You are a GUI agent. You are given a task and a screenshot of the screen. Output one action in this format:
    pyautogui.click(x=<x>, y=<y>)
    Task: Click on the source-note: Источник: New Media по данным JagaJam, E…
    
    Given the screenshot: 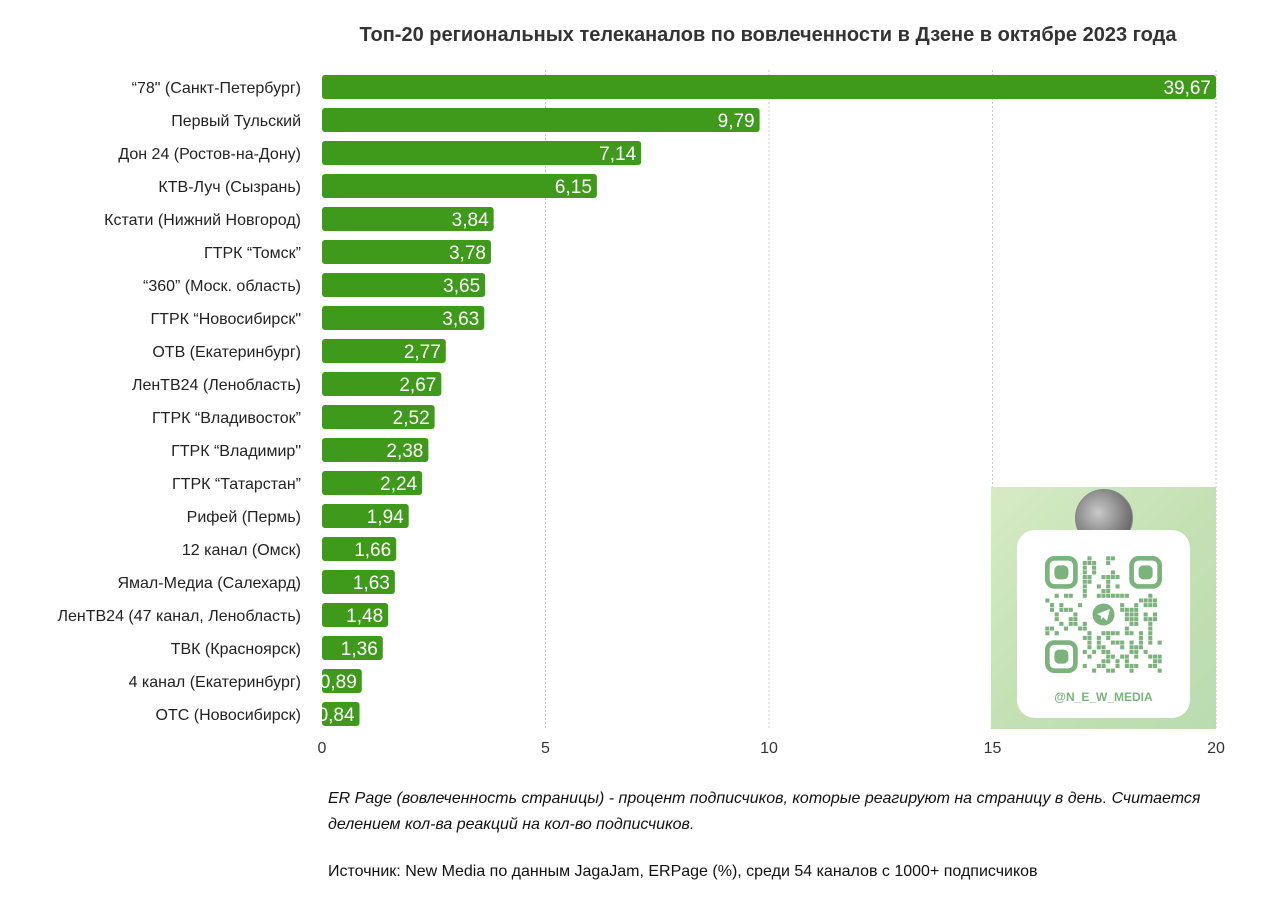 What is the action you would take?
    pyautogui.click(x=683, y=871)
    